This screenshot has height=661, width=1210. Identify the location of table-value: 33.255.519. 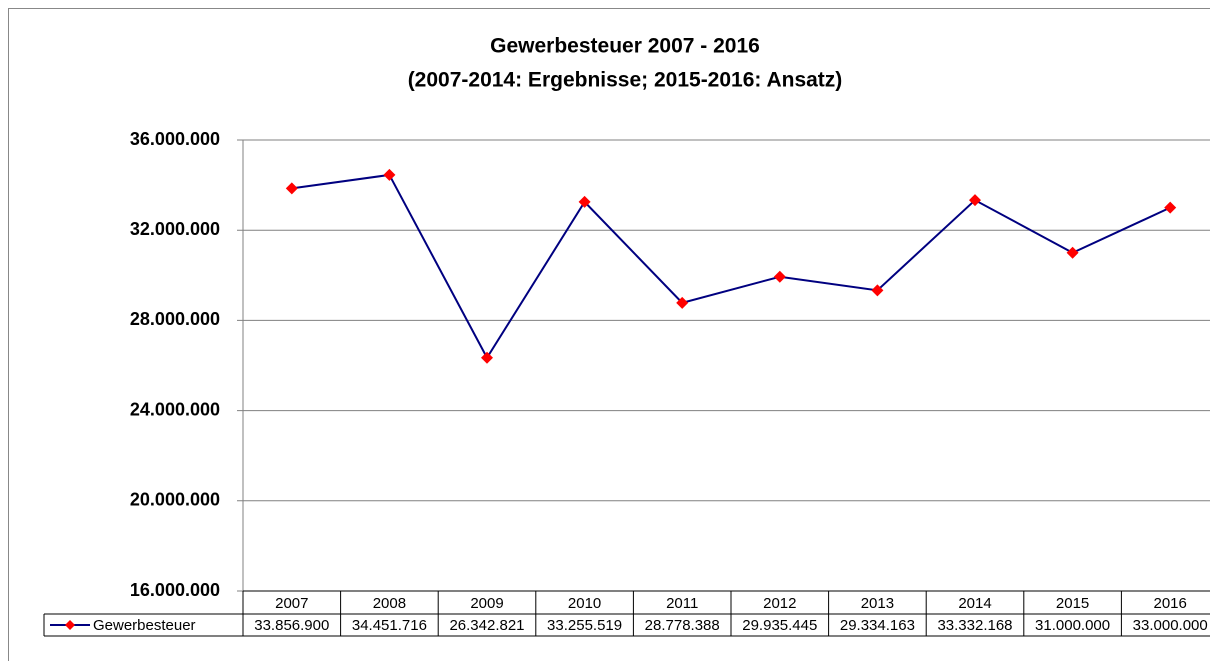
(584, 625).